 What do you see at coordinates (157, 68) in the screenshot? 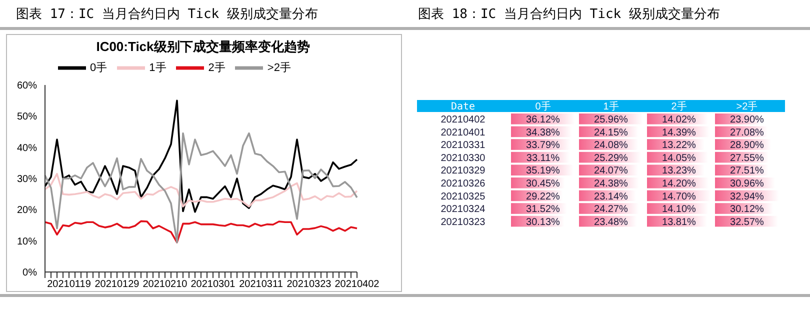
I see `legend-label: 1手` at bounding box center [157, 68].